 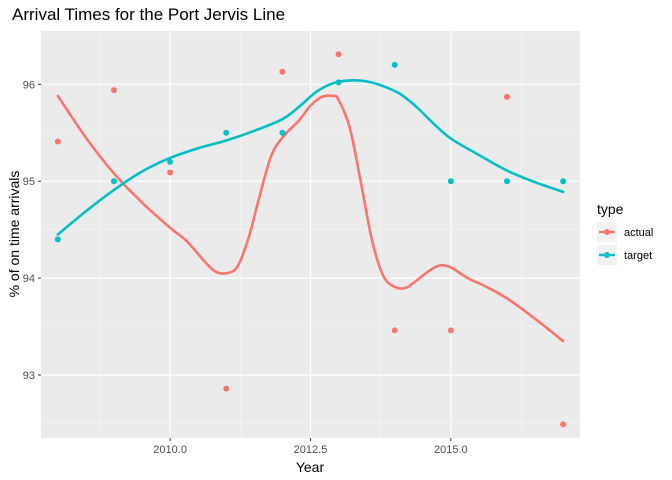 I want to click on x-tick-label: 2015.0, so click(x=451, y=450).